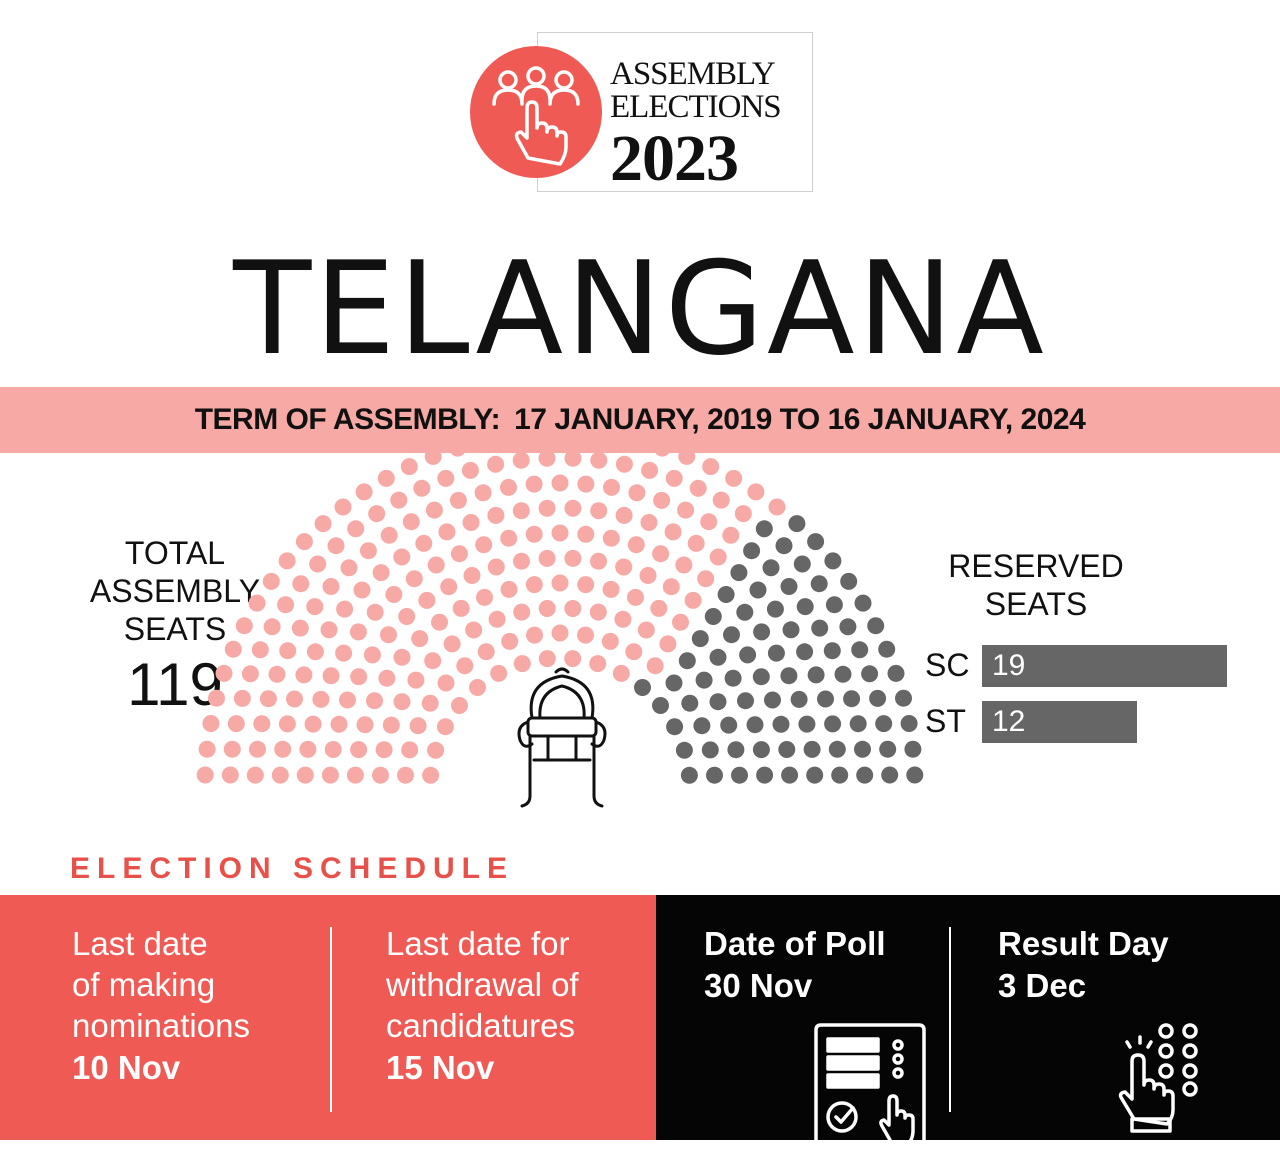 This screenshot has width=1280, height=1150. I want to click on total-seats-label: TOTAL ASSEMBLY SEATS, so click(175, 591).